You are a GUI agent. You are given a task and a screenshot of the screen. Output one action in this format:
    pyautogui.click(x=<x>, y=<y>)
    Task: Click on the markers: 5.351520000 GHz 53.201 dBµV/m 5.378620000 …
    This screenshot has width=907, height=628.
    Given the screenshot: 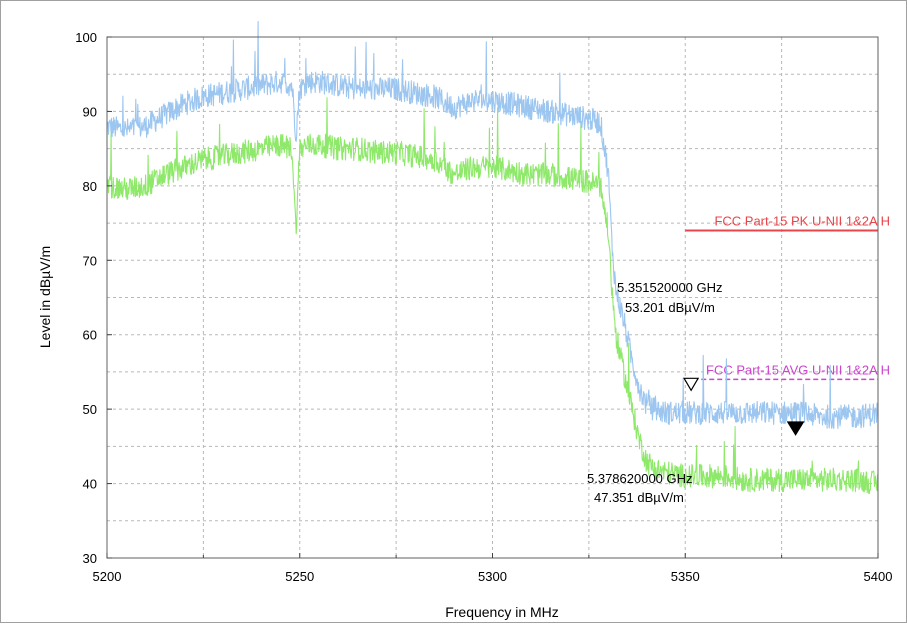 What is the action you would take?
    pyautogui.click(x=696, y=392)
    